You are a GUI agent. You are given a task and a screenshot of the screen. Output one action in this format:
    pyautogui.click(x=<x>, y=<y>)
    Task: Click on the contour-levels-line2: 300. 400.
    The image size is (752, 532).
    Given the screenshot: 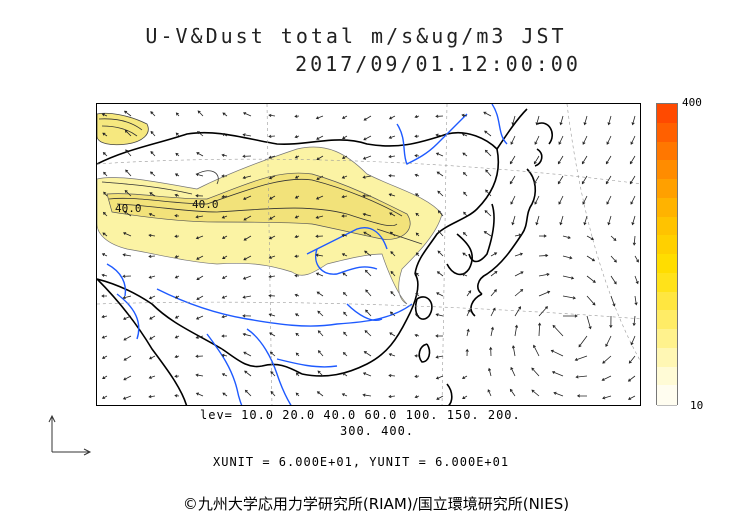 What is the action you would take?
    pyautogui.click(x=377, y=431)
    